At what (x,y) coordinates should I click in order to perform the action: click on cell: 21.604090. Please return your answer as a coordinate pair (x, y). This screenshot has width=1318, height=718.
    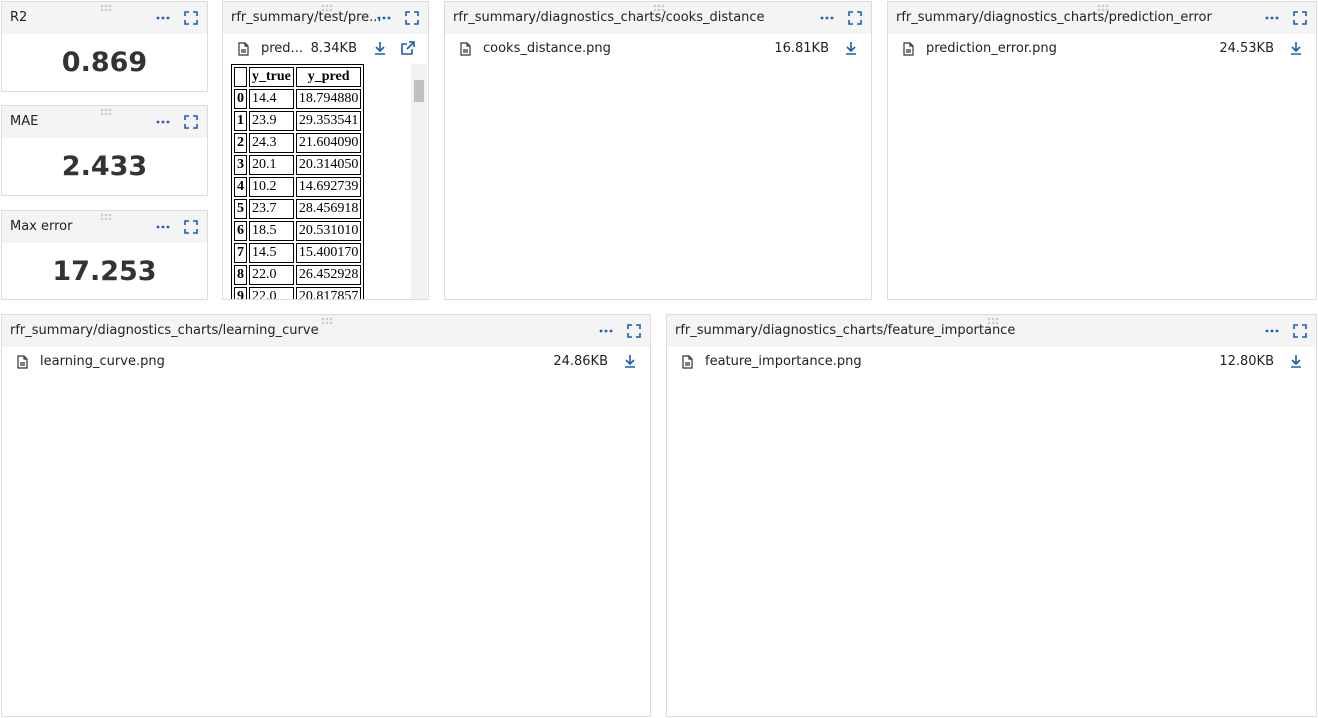
    Looking at the image, I should click on (328, 143).